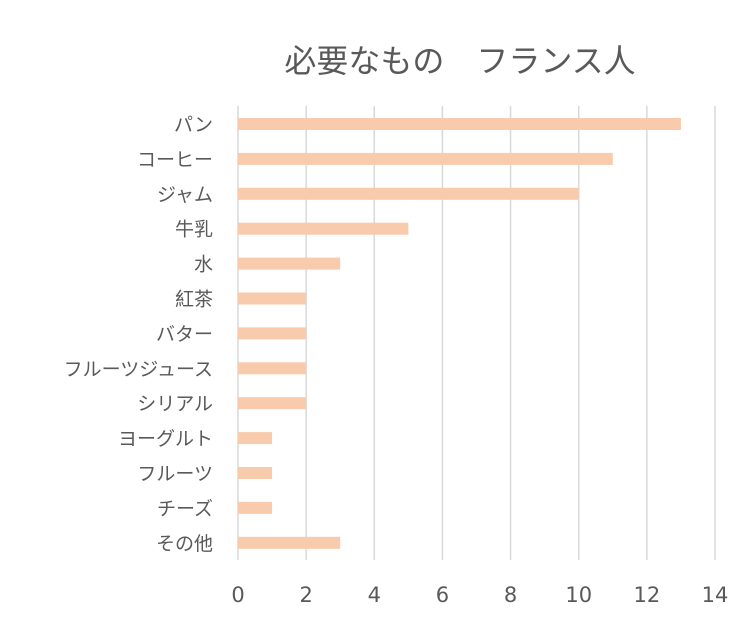 Image resolution: width=752 pixels, height=627 pixels. I want to click on category-label: ヨーグルト, so click(165, 439).